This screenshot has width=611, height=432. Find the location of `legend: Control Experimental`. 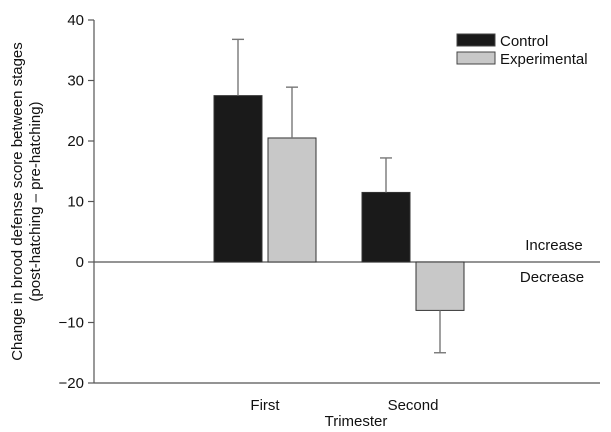

legend: Control Experimental is located at coordinates (522, 50).